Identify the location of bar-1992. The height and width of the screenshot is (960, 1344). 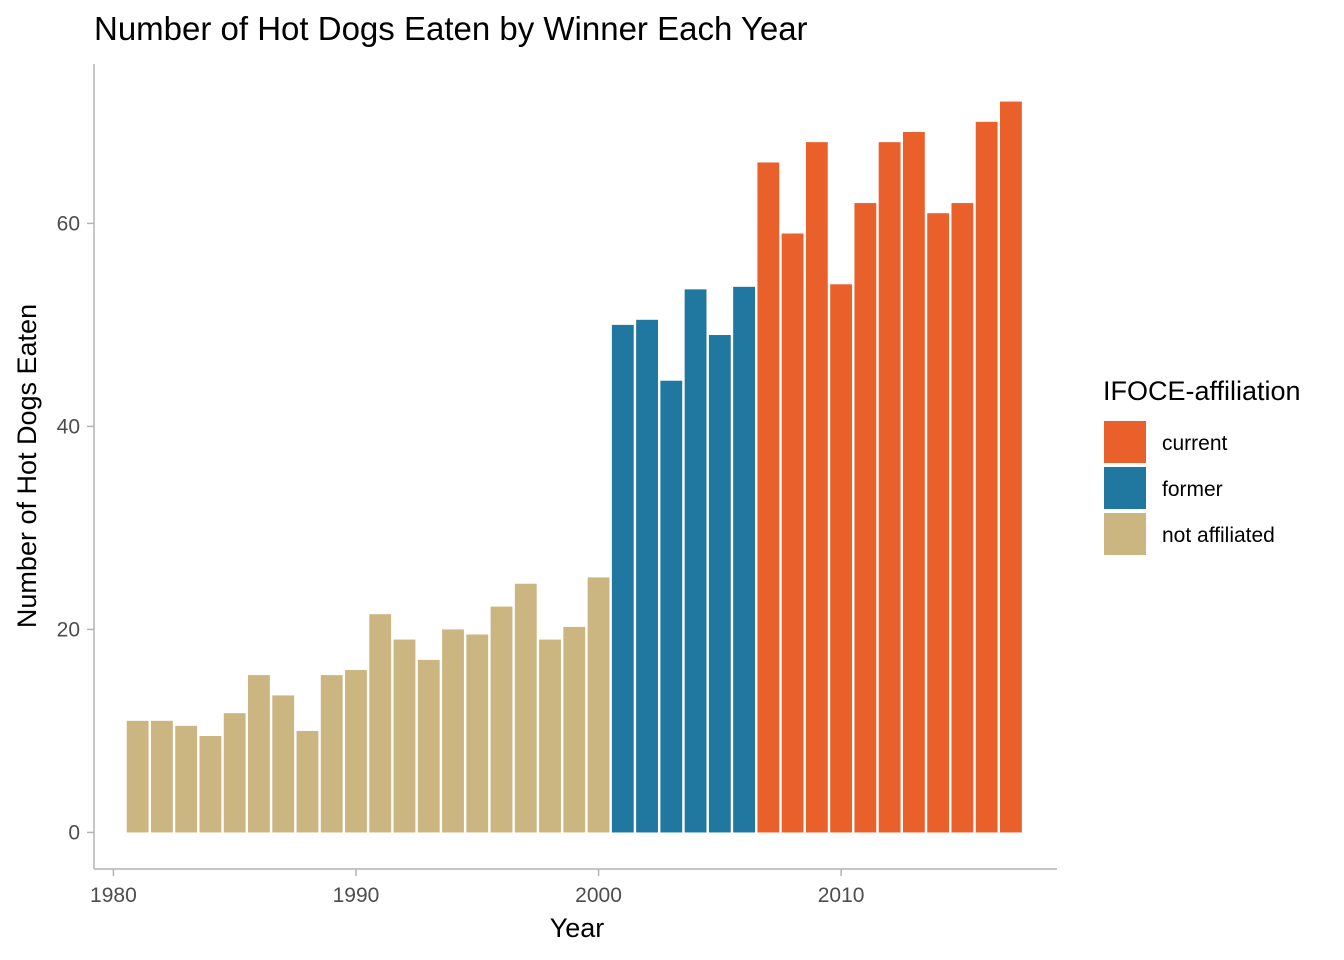
(404, 736).